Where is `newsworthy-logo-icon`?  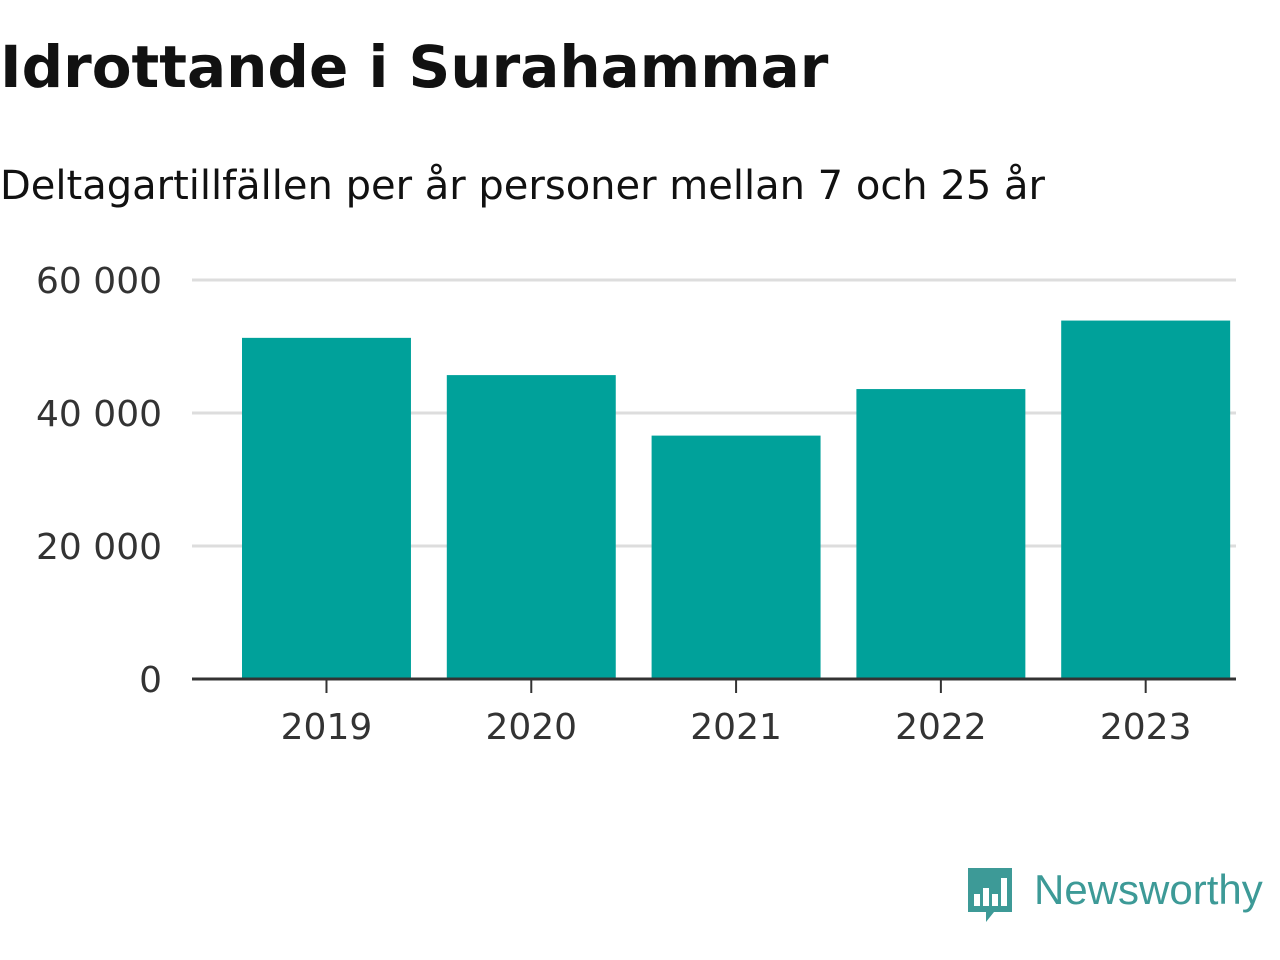 newsworthy-logo-icon is located at coordinates (990, 895).